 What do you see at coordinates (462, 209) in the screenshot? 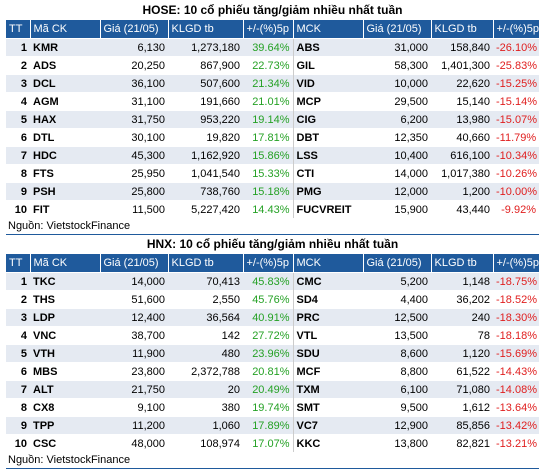
I see `loss-volume: 43,440` at bounding box center [462, 209].